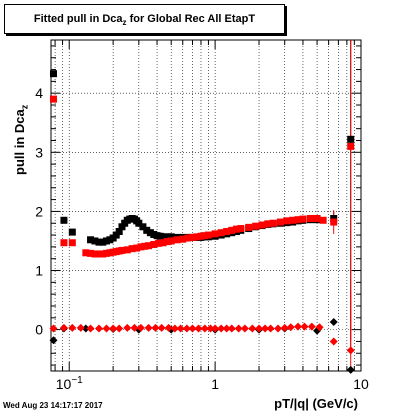 The image size is (400, 414). I want to click on x-tick-label: 1, so click(215, 384).